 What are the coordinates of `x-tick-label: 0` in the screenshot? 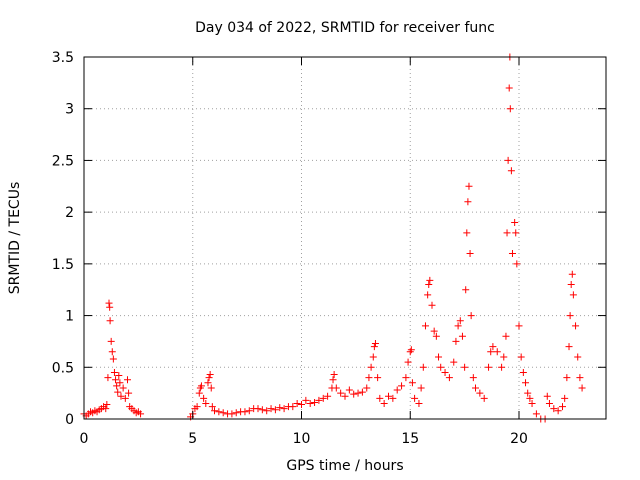 It's located at (84, 439).